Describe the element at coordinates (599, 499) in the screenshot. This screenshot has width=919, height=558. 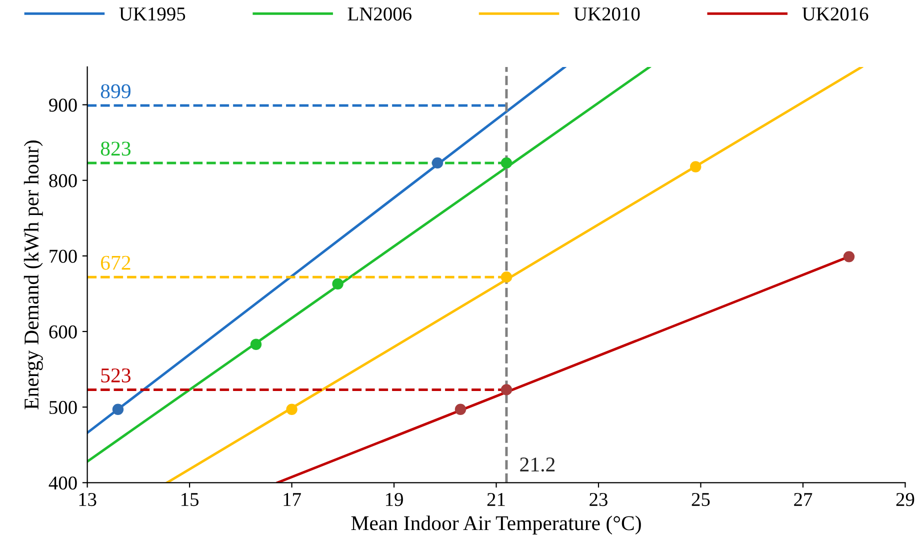
I see `x-tick-label: 23` at that location.